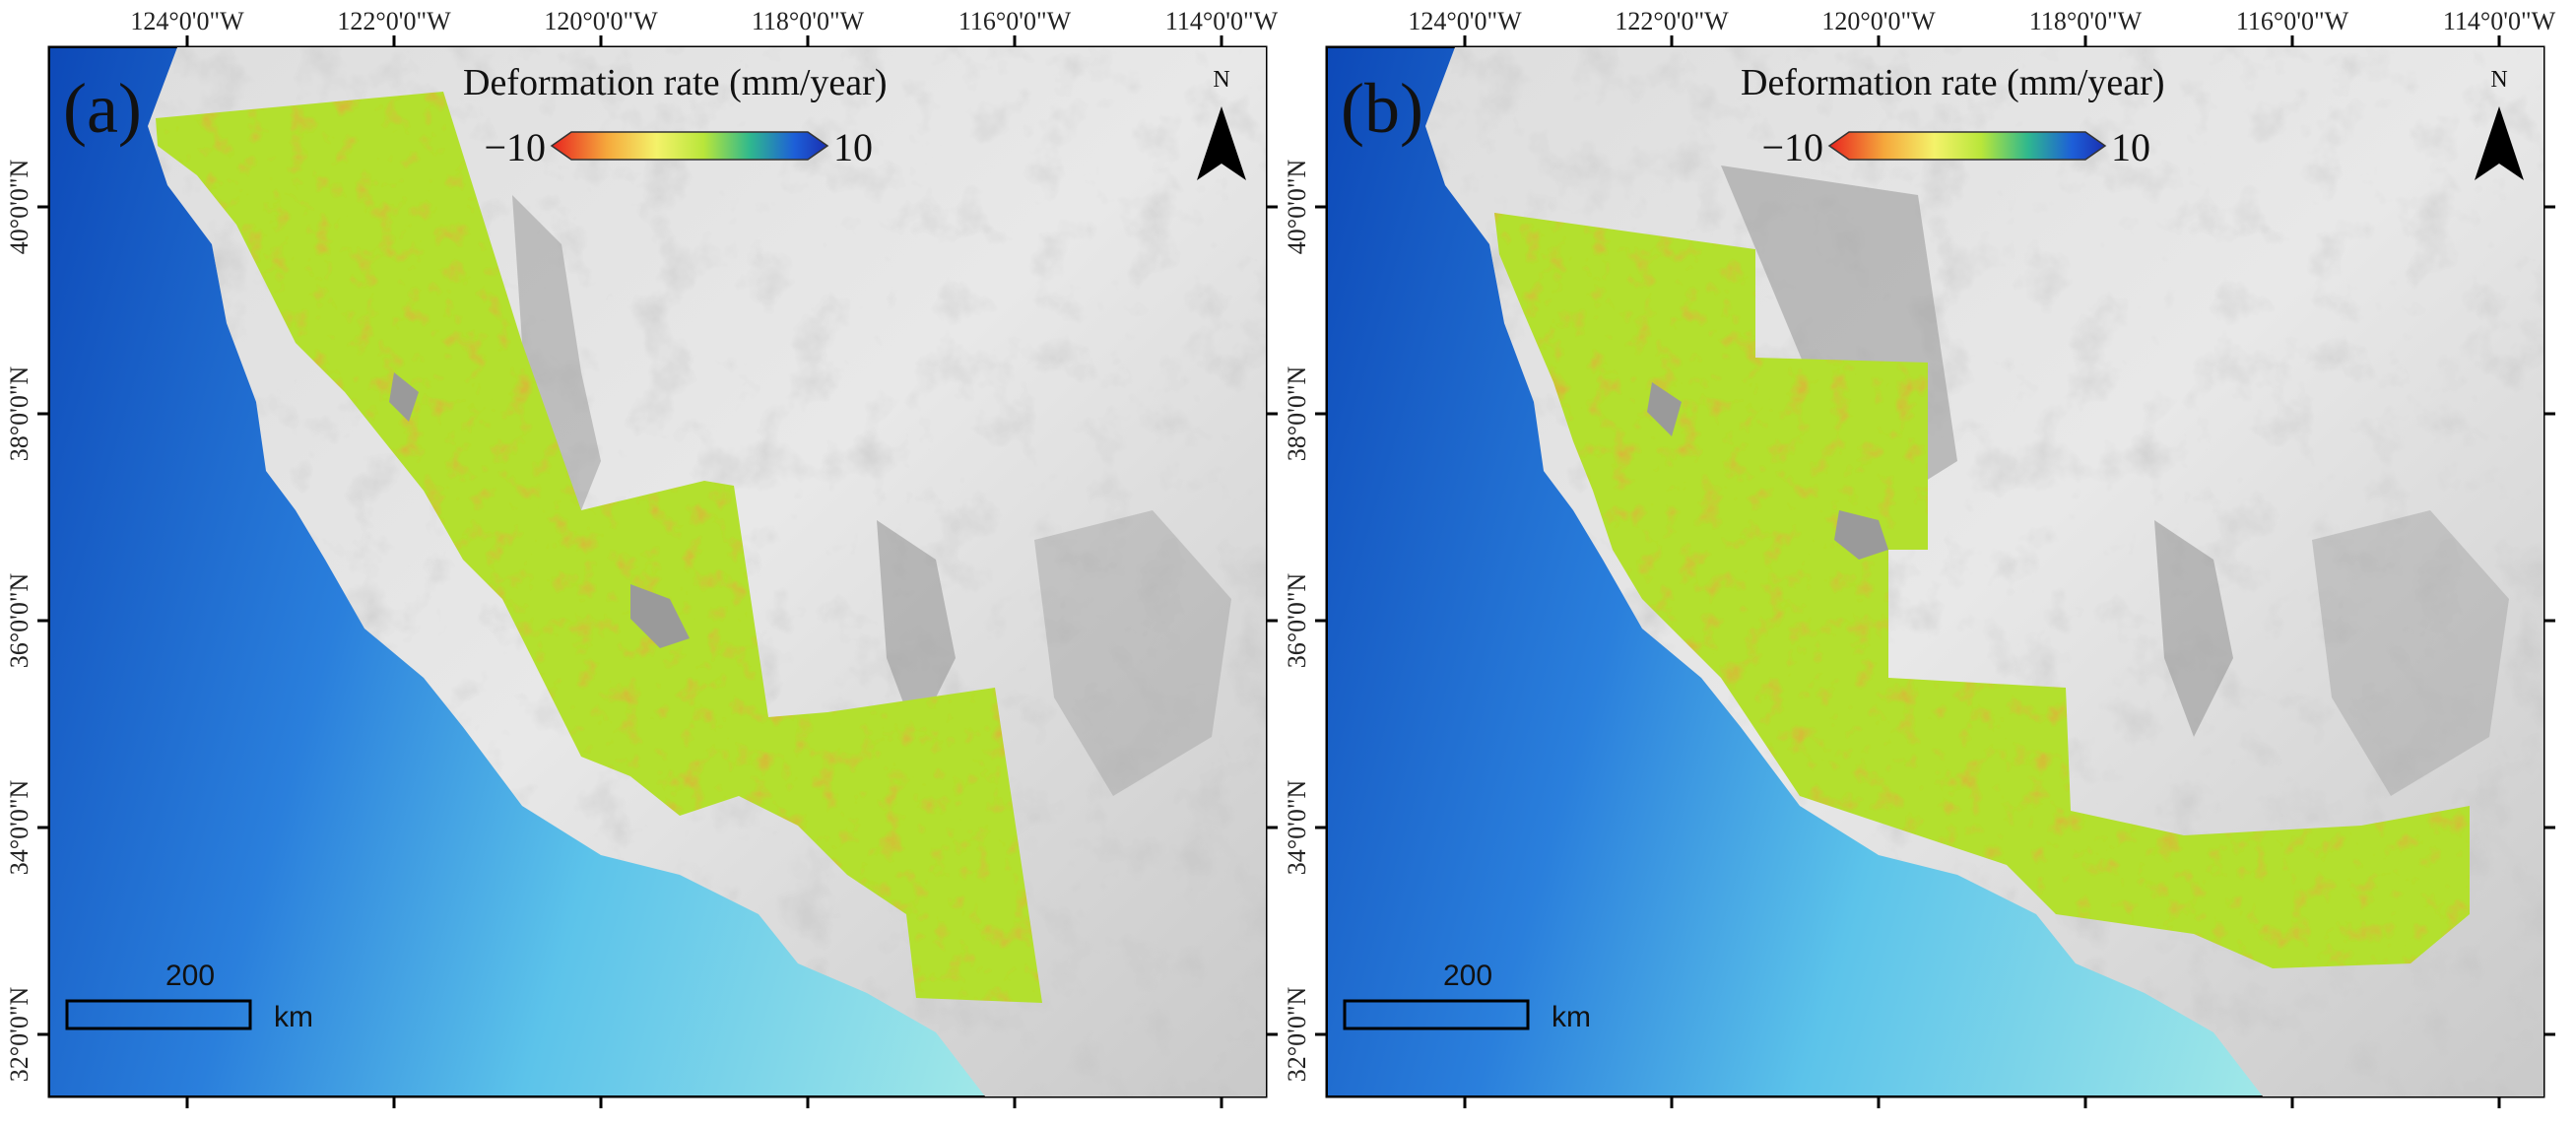 This screenshot has height=1127, width=2576. I want to click on panel-label: (b), so click(1382, 108).